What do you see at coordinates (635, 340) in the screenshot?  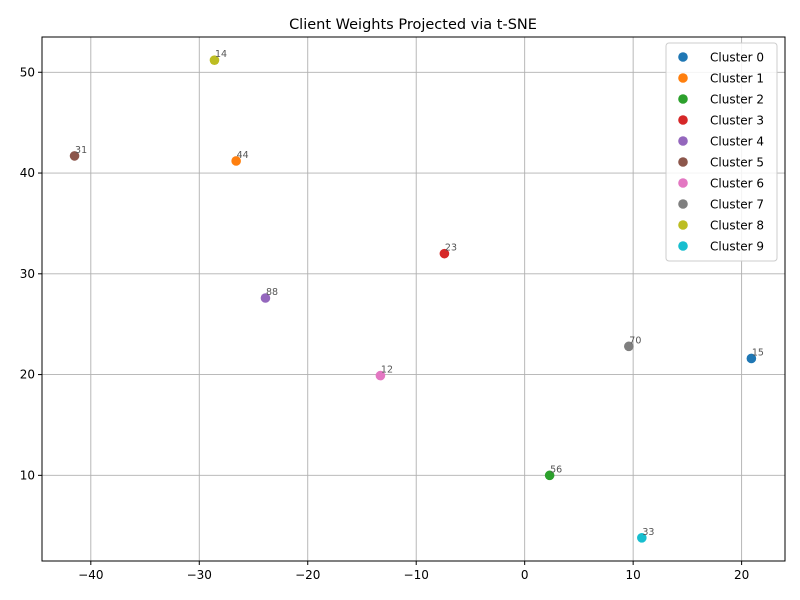 I see `point-label-cluster-7: 70` at bounding box center [635, 340].